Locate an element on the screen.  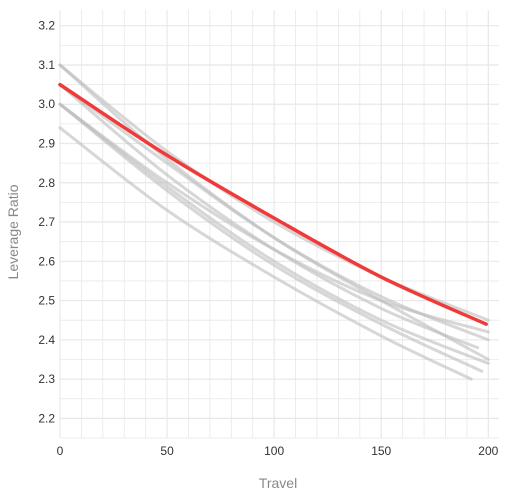
x-tick-label: 200 is located at coordinates (488, 451).